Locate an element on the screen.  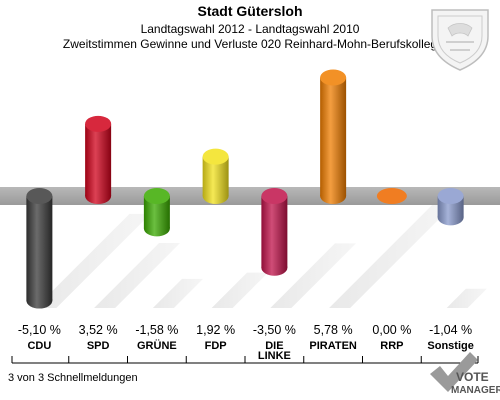
bar-cdu is located at coordinates (39, 248).